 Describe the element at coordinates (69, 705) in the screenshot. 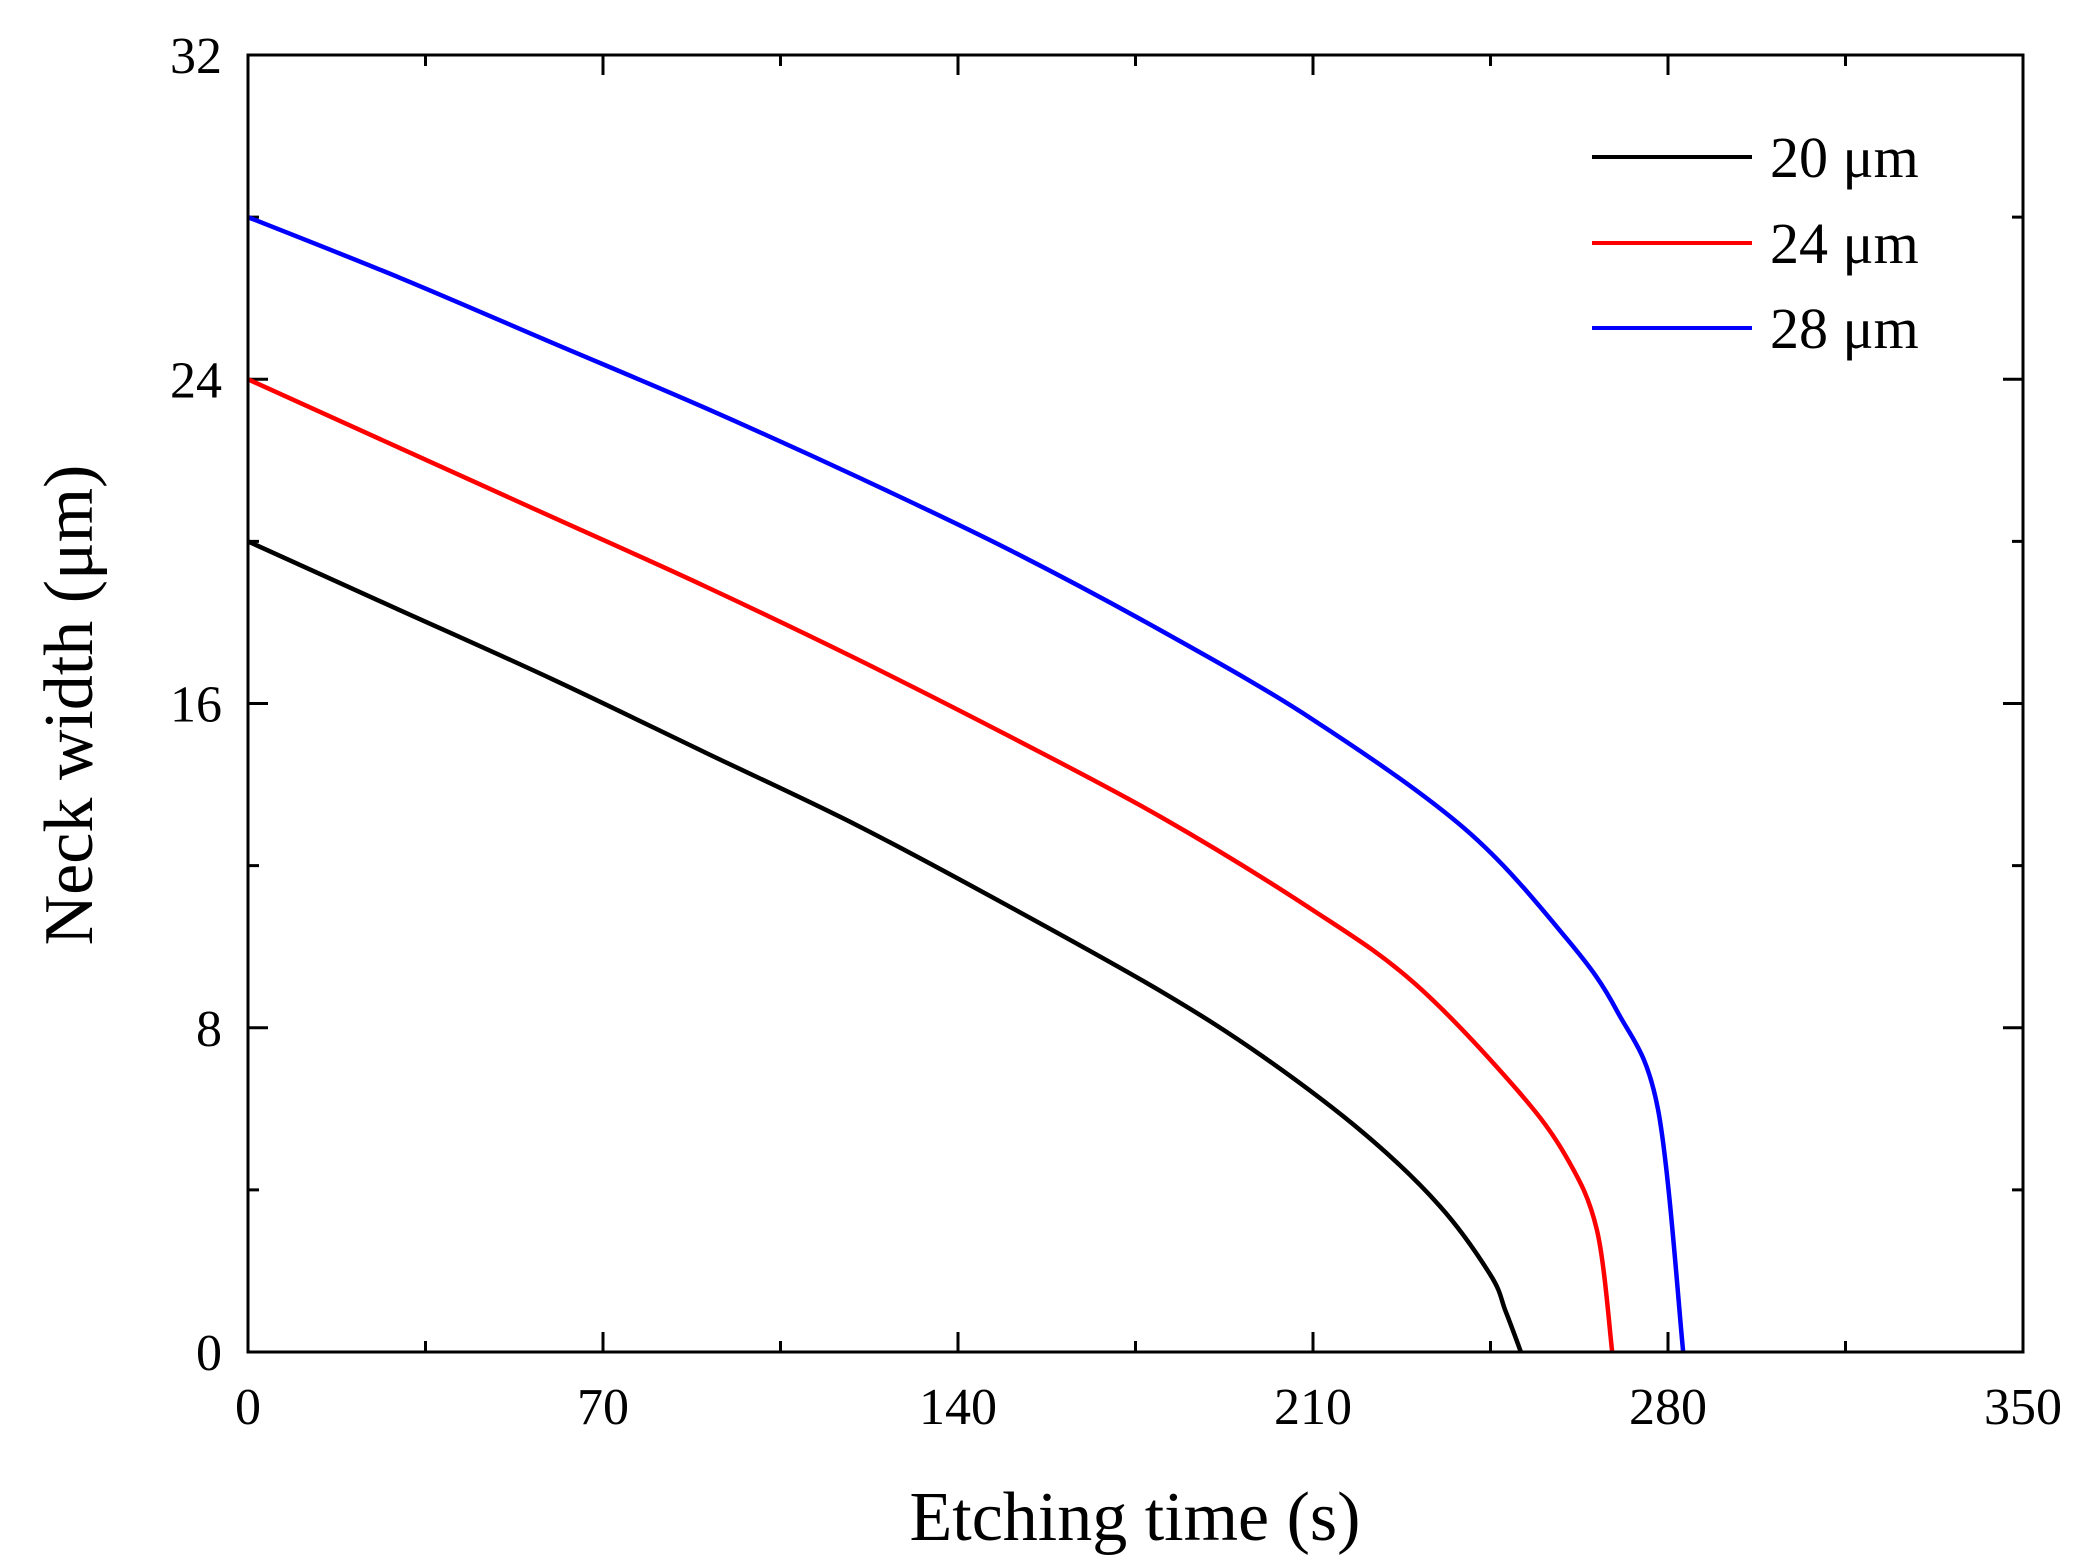

I see `y-axis-title: Neck width (μm)` at that location.